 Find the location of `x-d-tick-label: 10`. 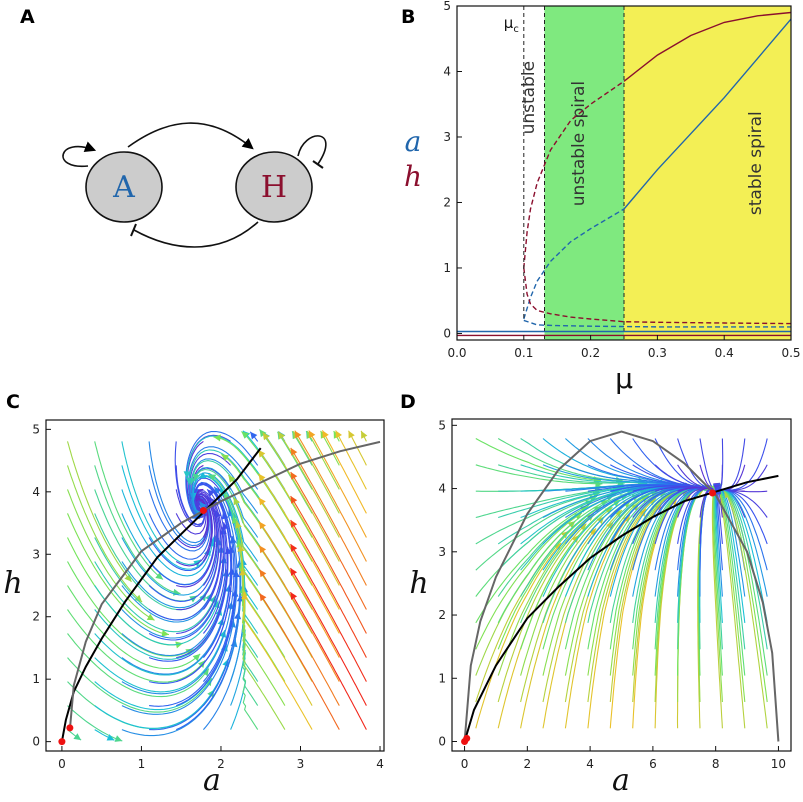

x-d-tick-label: 10 is located at coordinates (778, 764).